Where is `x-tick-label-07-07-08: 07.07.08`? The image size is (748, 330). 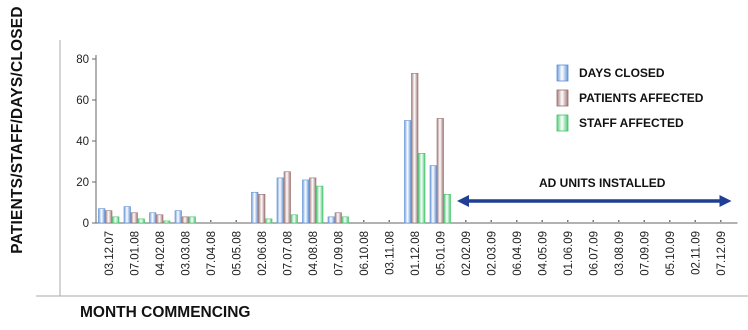
x-tick-label-07-07-08: 07.07.08 is located at coordinates (288, 253).